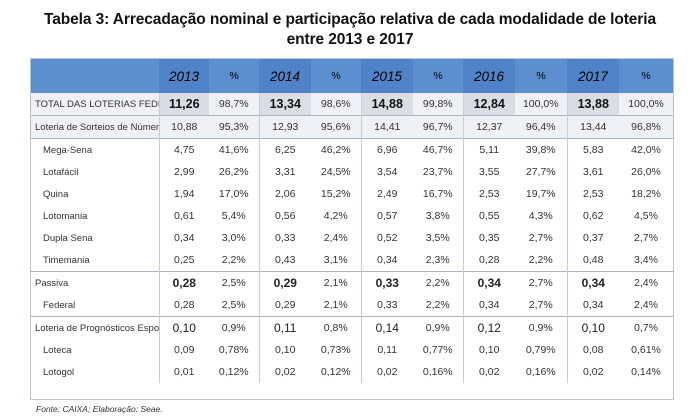 The image size is (700, 420). What do you see at coordinates (592, 260) in the screenshot?
I see `value-cell: 0,48` at bounding box center [592, 260].